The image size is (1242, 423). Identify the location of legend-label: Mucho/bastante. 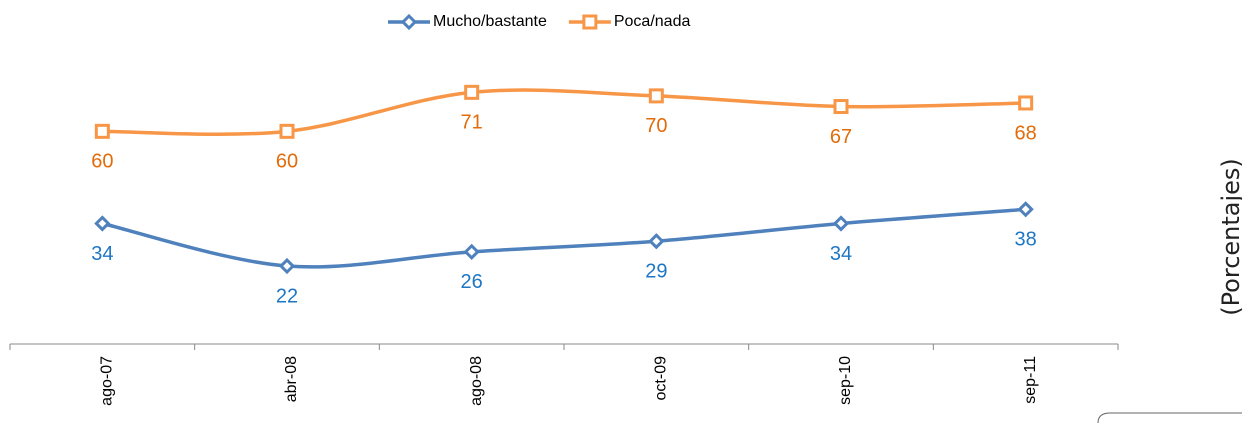
(490, 21).